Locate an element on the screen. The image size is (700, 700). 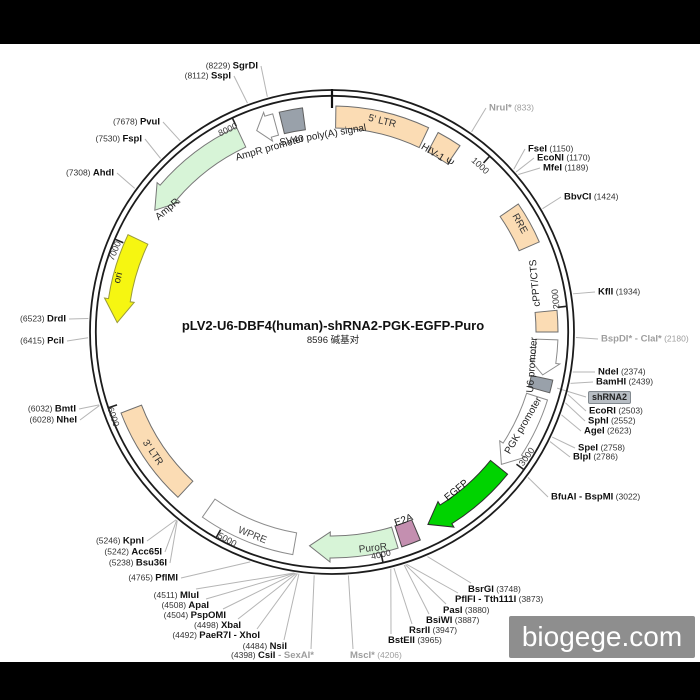
site-label-pcii: (6415) PciI is located at coordinates (42, 341).